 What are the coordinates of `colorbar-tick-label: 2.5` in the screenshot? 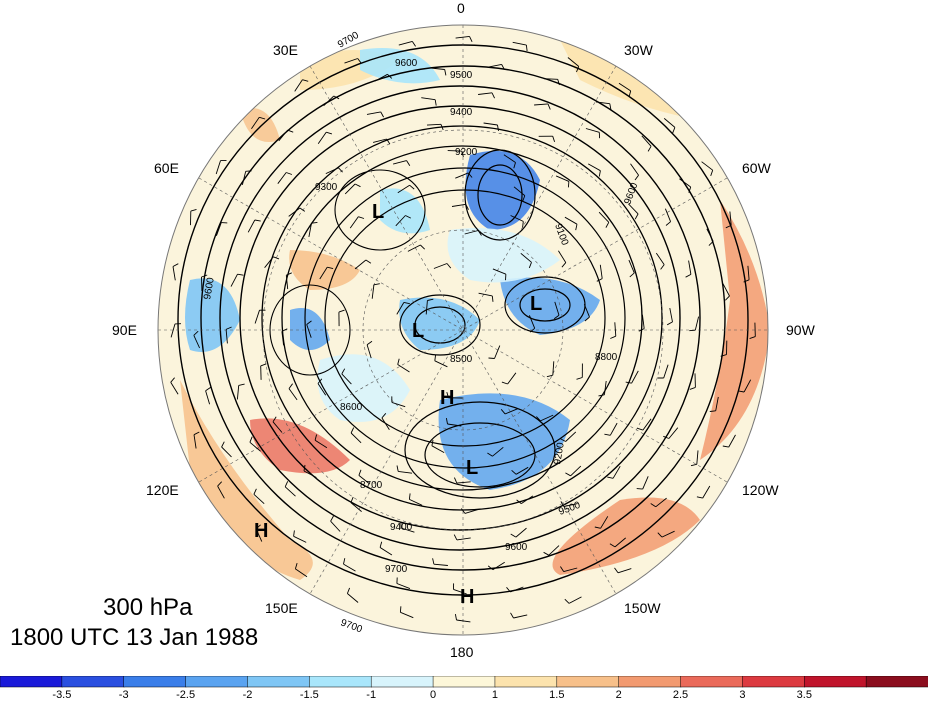 It's located at (680, 695).